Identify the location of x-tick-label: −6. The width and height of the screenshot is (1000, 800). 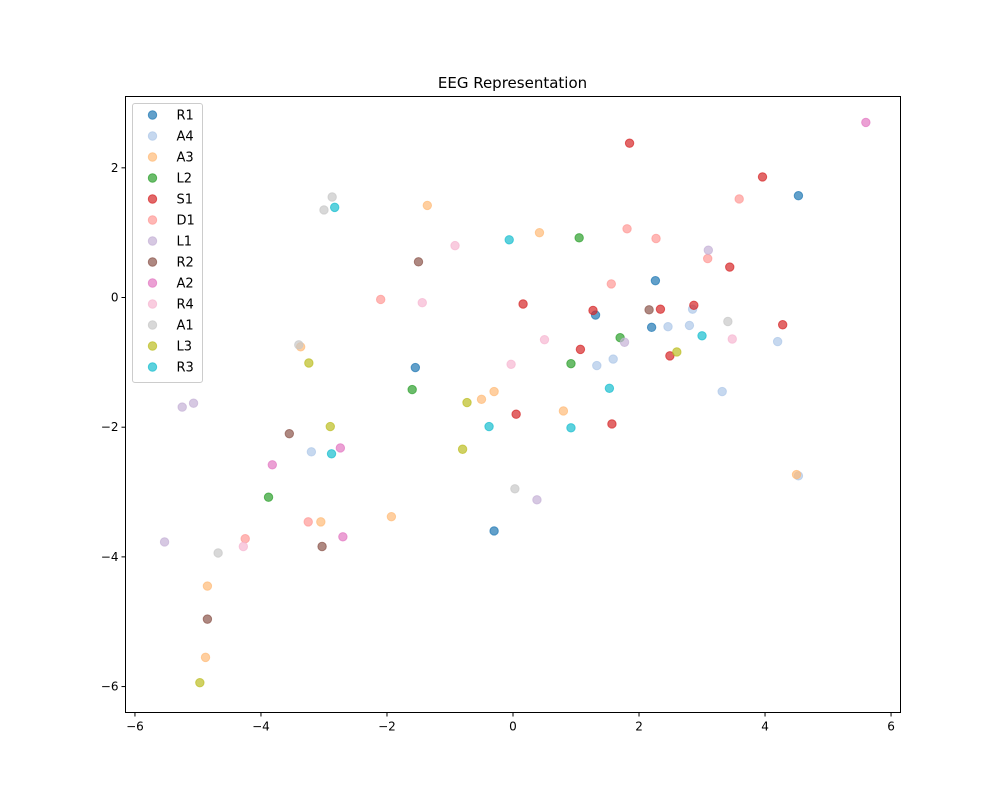
(135, 727).